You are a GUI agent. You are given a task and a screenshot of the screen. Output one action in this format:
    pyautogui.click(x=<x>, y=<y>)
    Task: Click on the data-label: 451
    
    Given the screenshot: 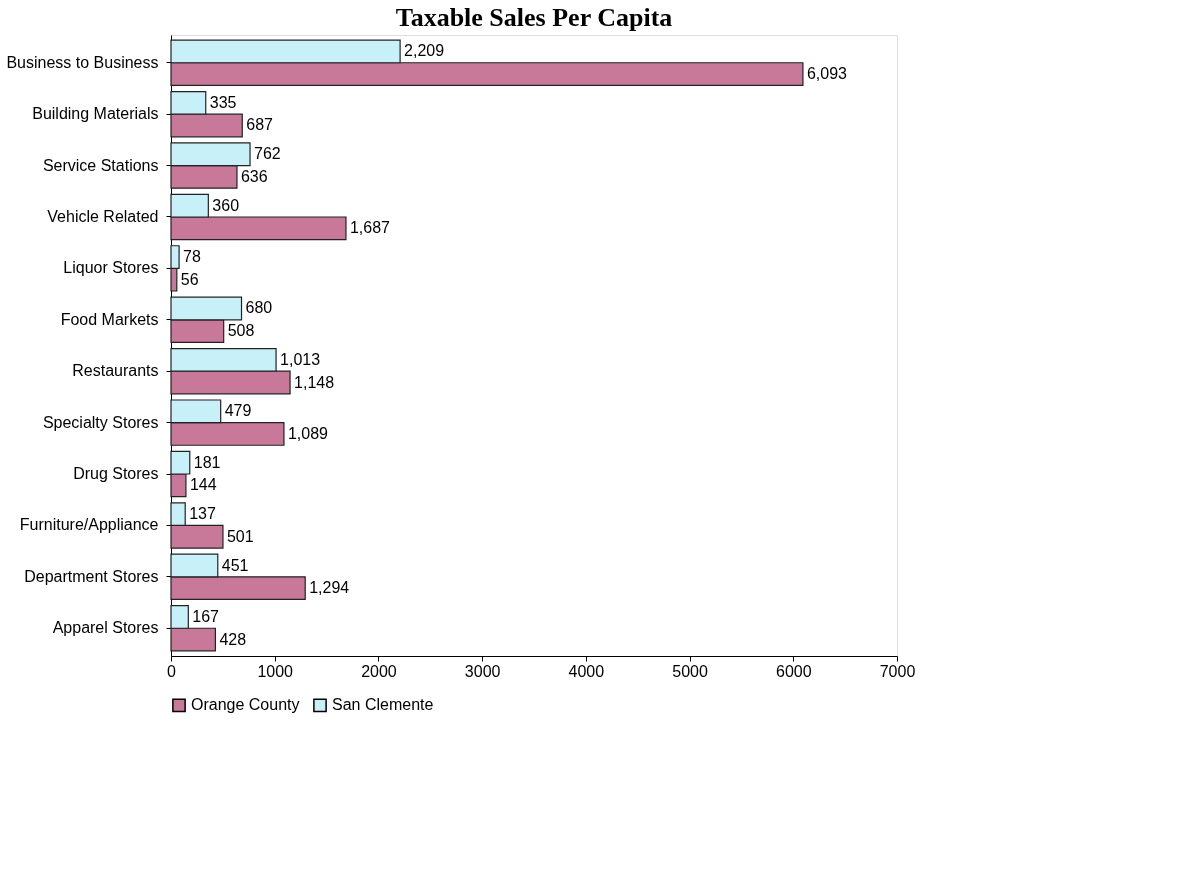 What is the action you would take?
    pyautogui.click(x=235, y=565)
    